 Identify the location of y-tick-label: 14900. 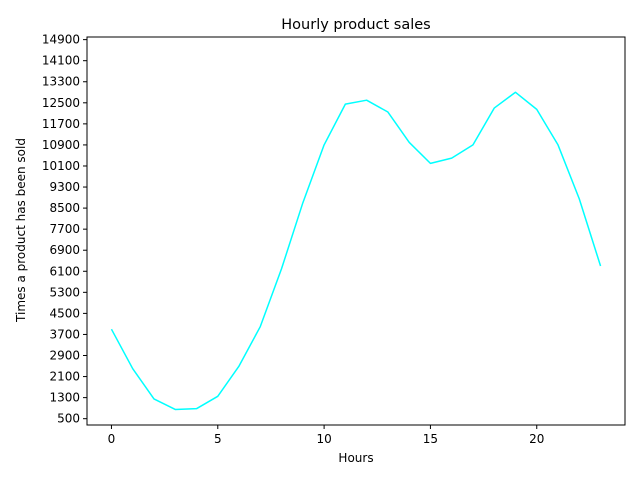
(61, 40).